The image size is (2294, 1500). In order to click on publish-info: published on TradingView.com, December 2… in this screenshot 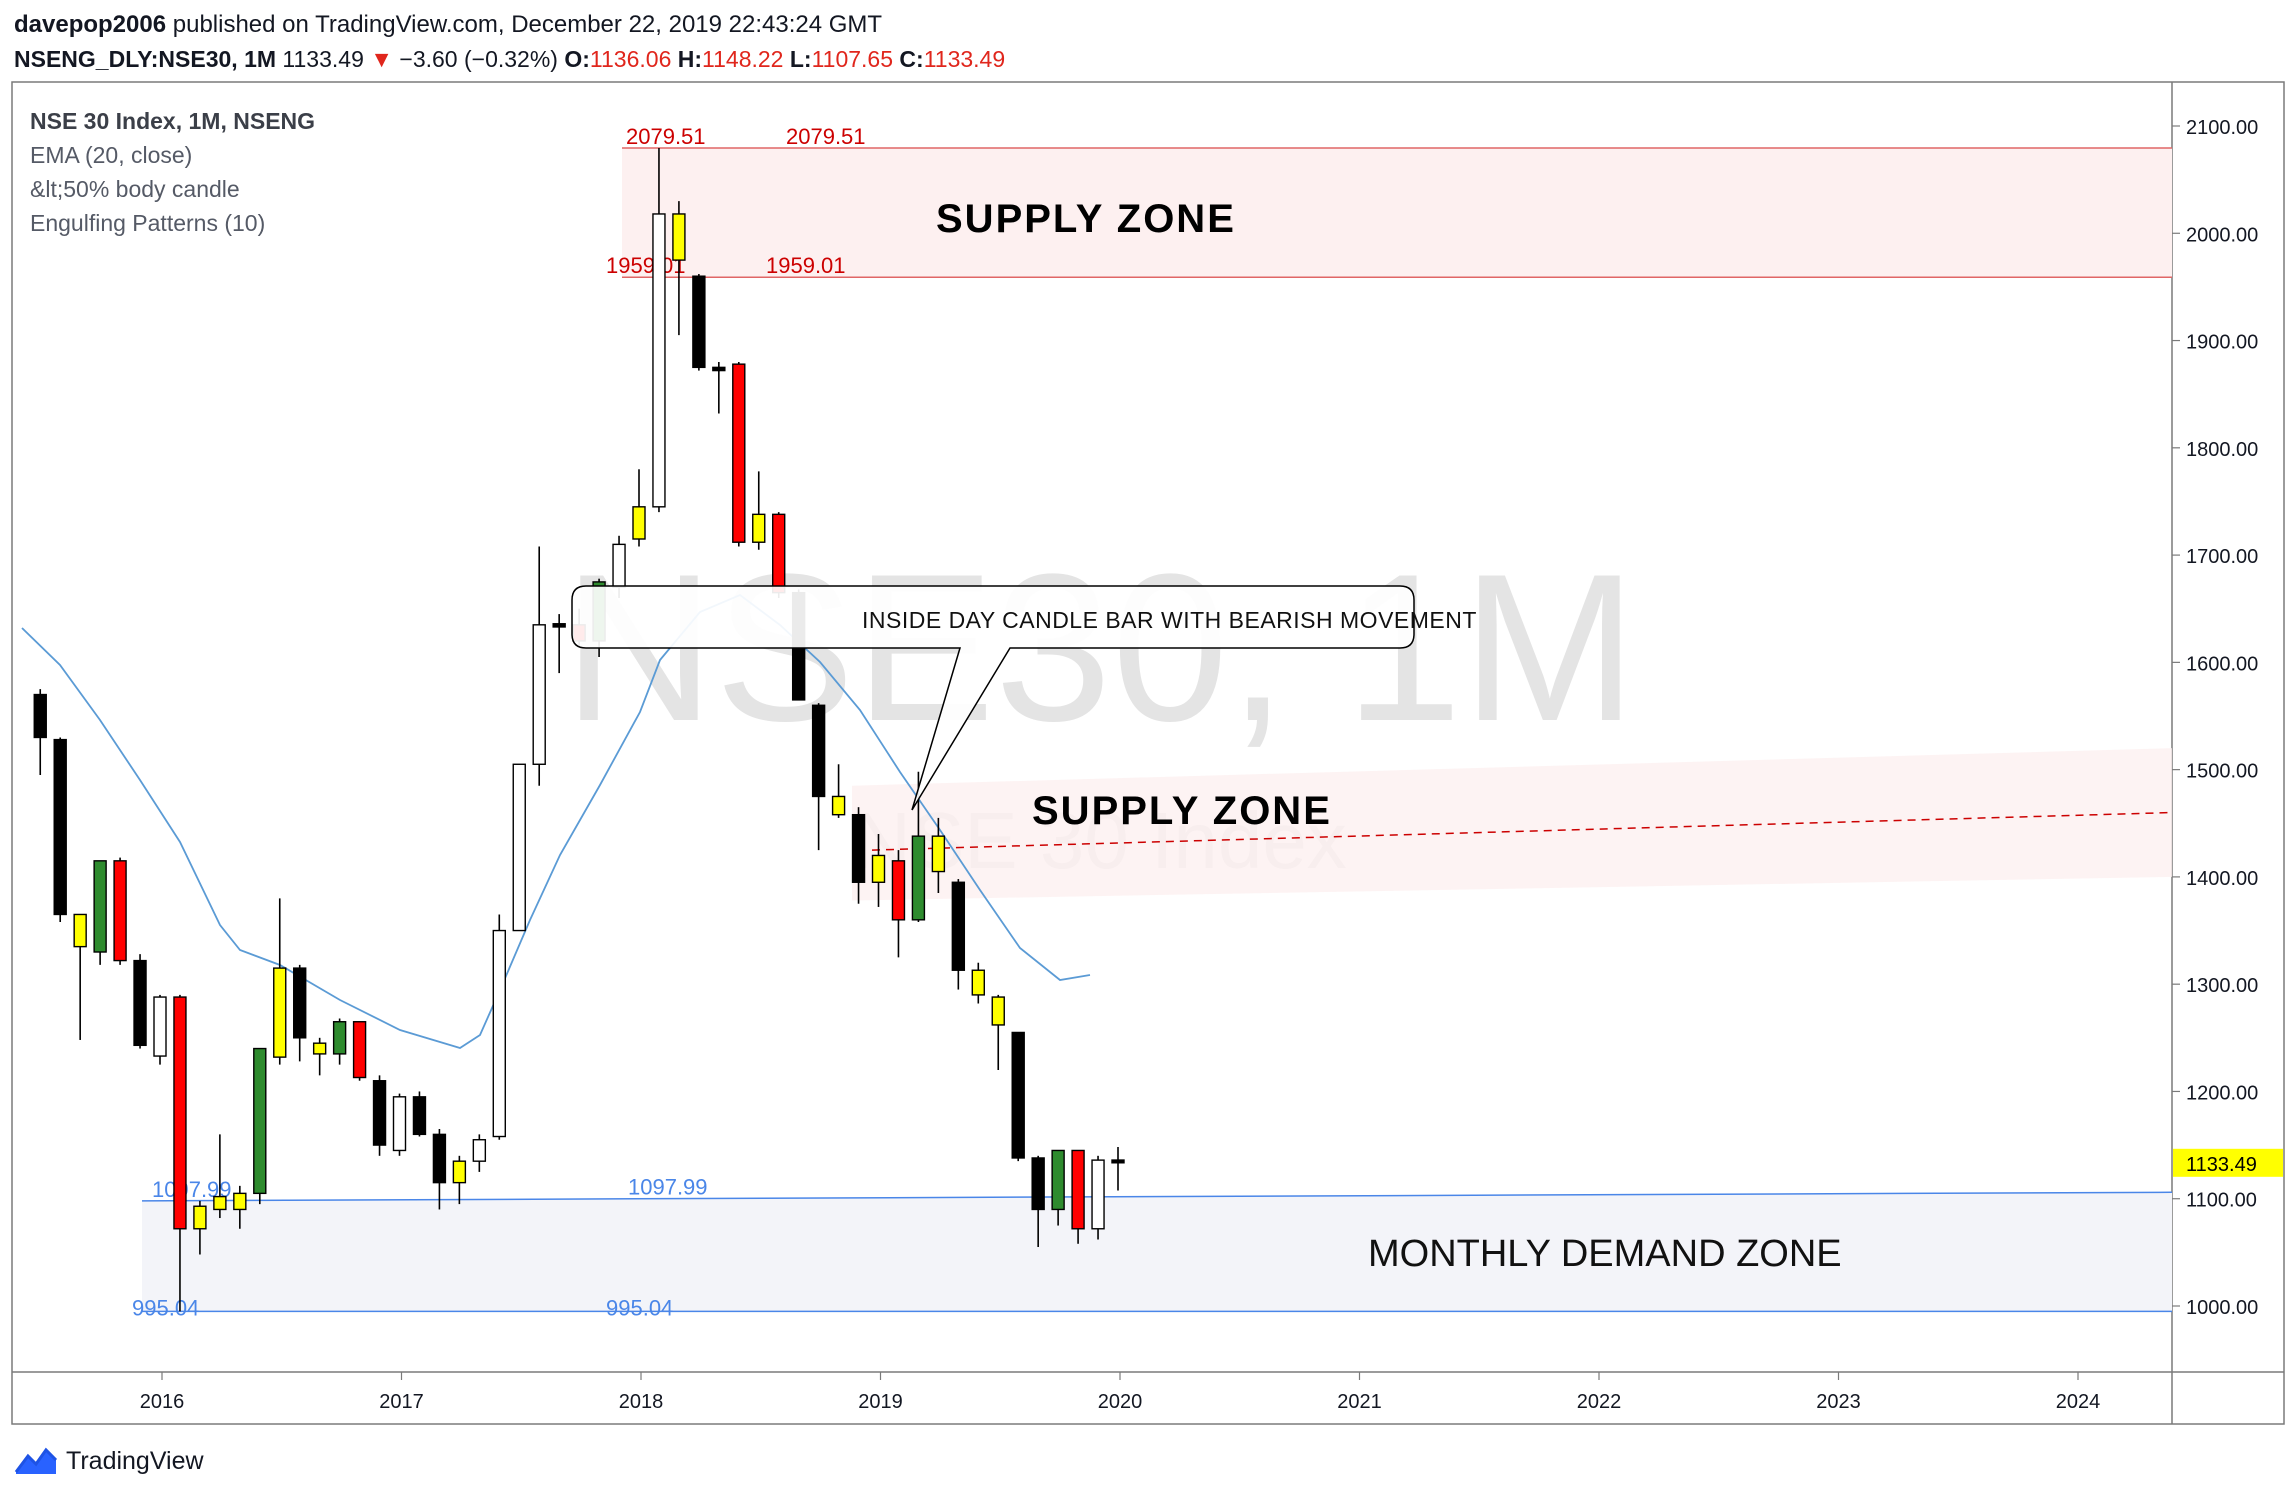, I will do `click(527, 24)`.